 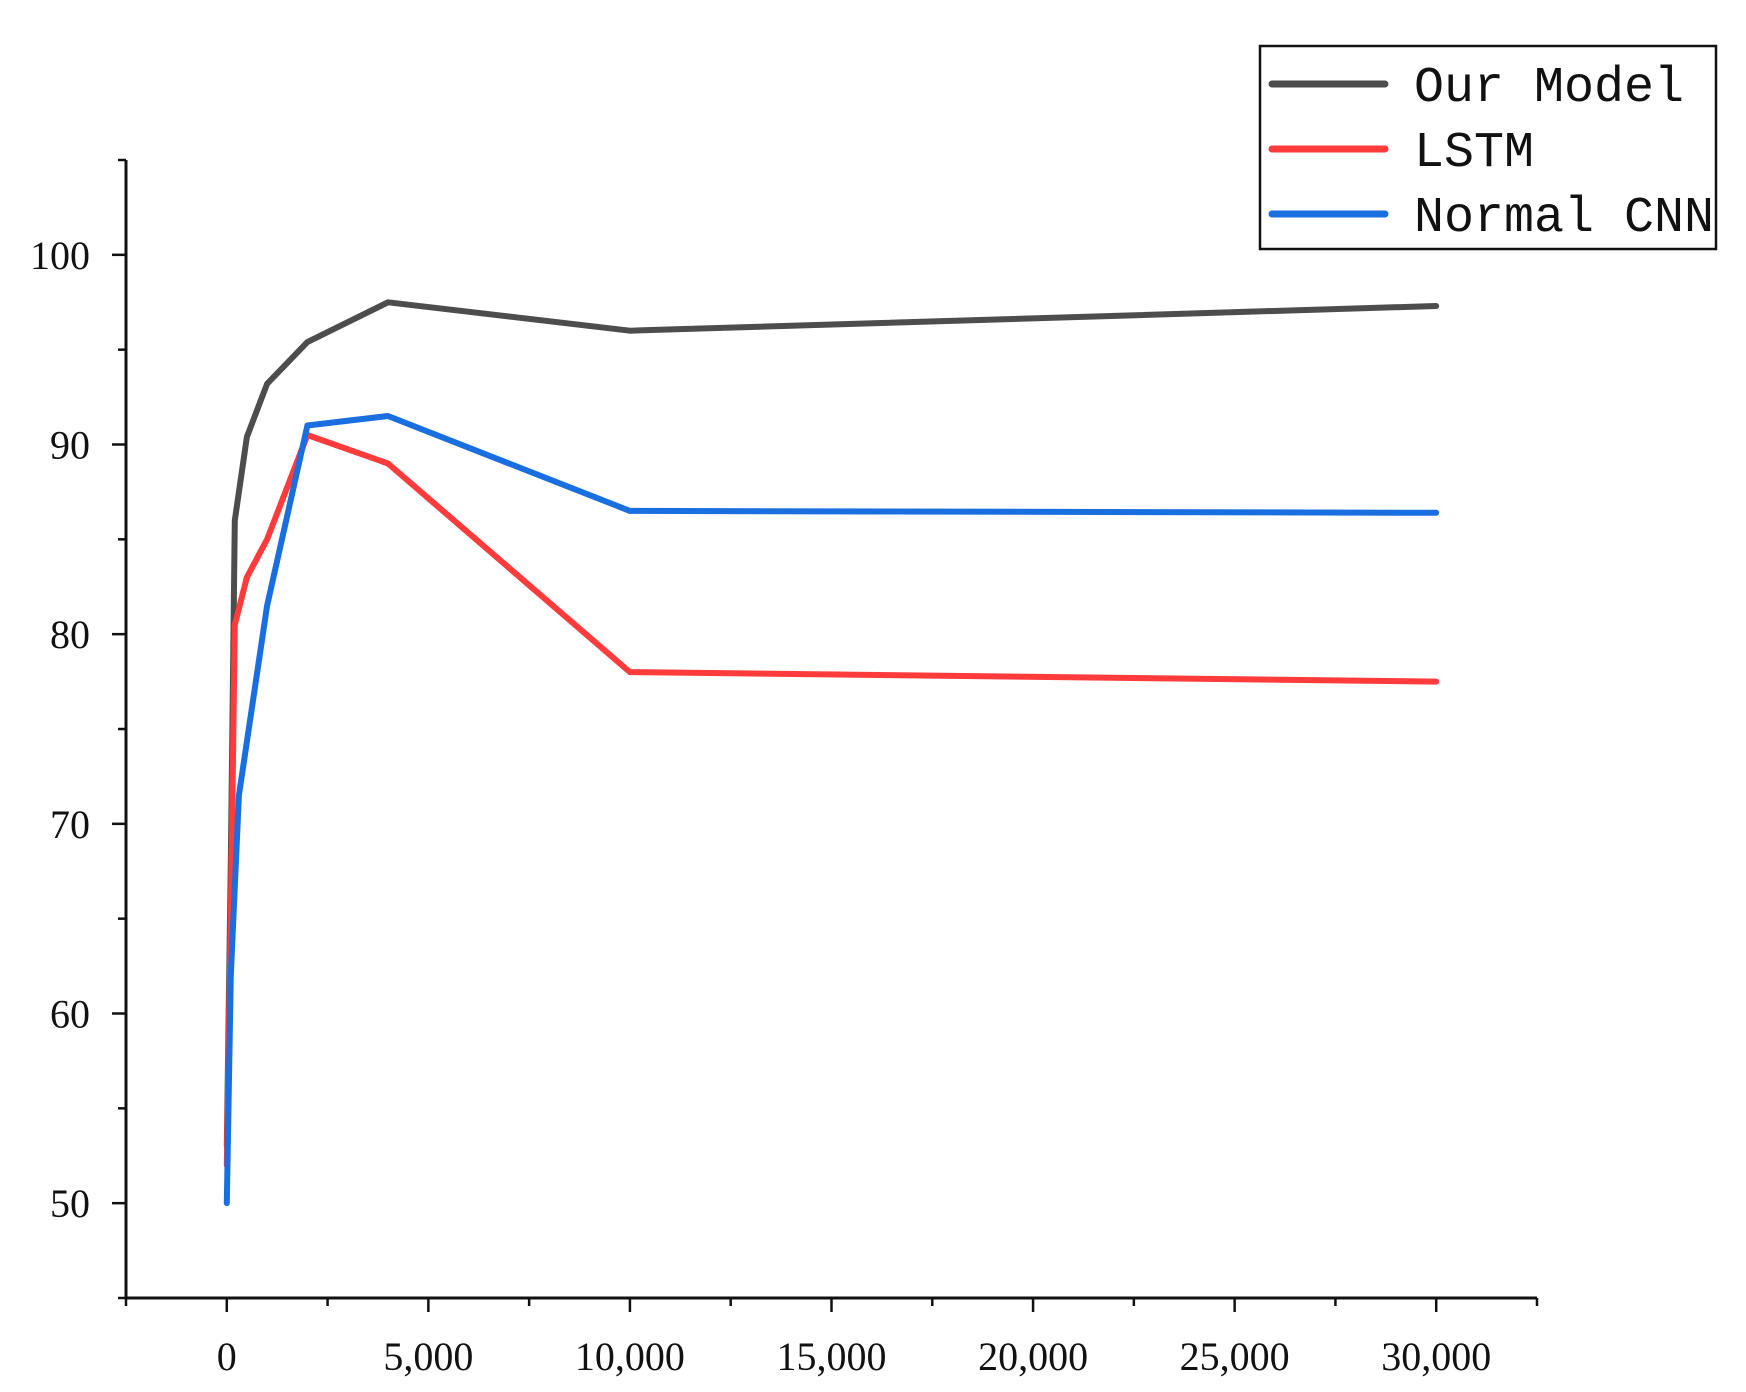 I want to click on legend: Our Model LSTM Normal CNN, so click(x=1488, y=147).